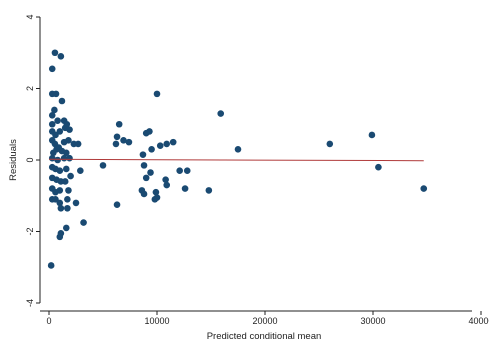 Image resolution: width=489 pixels, height=347 pixels. What do you see at coordinates (156, 321) in the screenshot?
I see `x-tick-label: 10000` at bounding box center [156, 321].